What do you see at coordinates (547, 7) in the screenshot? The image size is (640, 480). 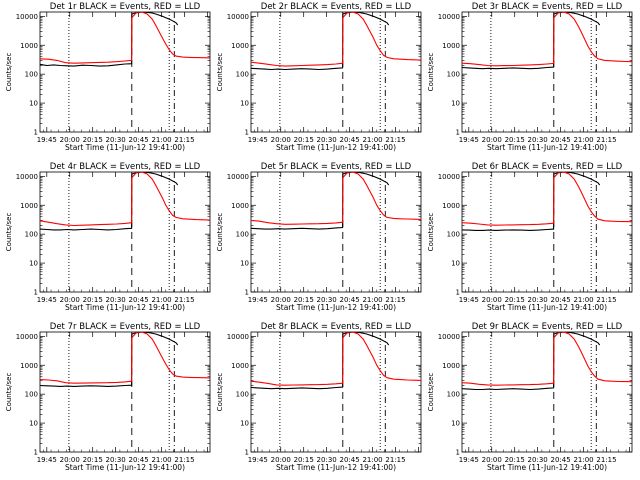 I see `chart-title: Det 3r BLACK = Events, RED = LLD` at bounding box center [547, 7].